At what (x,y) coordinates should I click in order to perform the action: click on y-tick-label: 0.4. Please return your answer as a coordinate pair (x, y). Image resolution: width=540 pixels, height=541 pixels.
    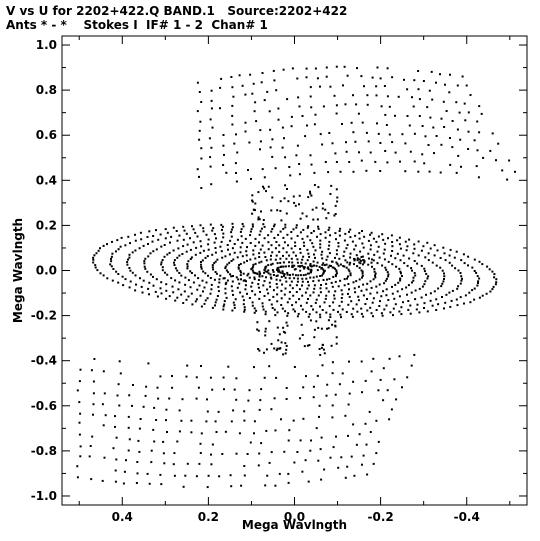
    Looking at the image, I should click on (46, 180).